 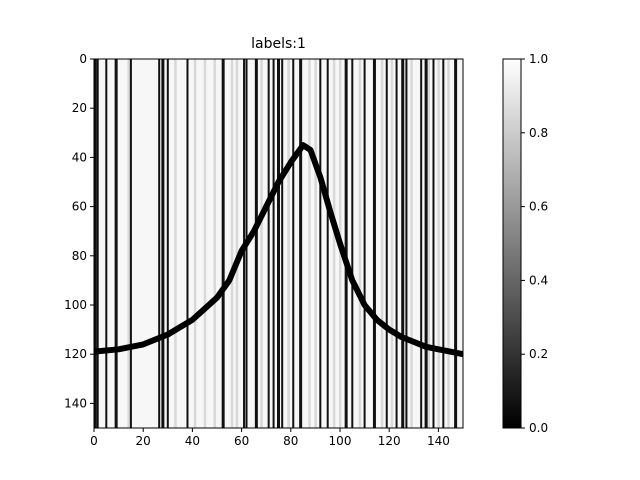 What do you see at coordinates (538, 428) in the screenshot?
I see `colorbar-tick-label: 0.0` at bounding box center [538, 428].